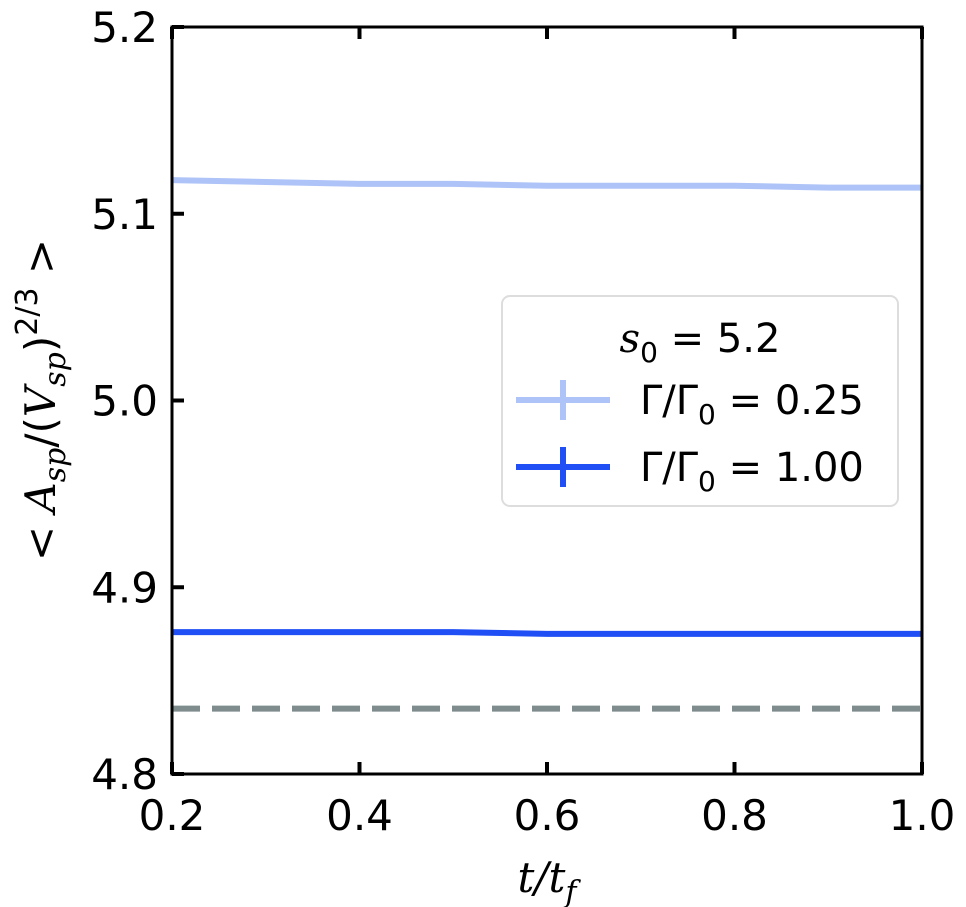  I want to click on svg-text: Γ/Γ0 = 0.25, so click(752, 404).